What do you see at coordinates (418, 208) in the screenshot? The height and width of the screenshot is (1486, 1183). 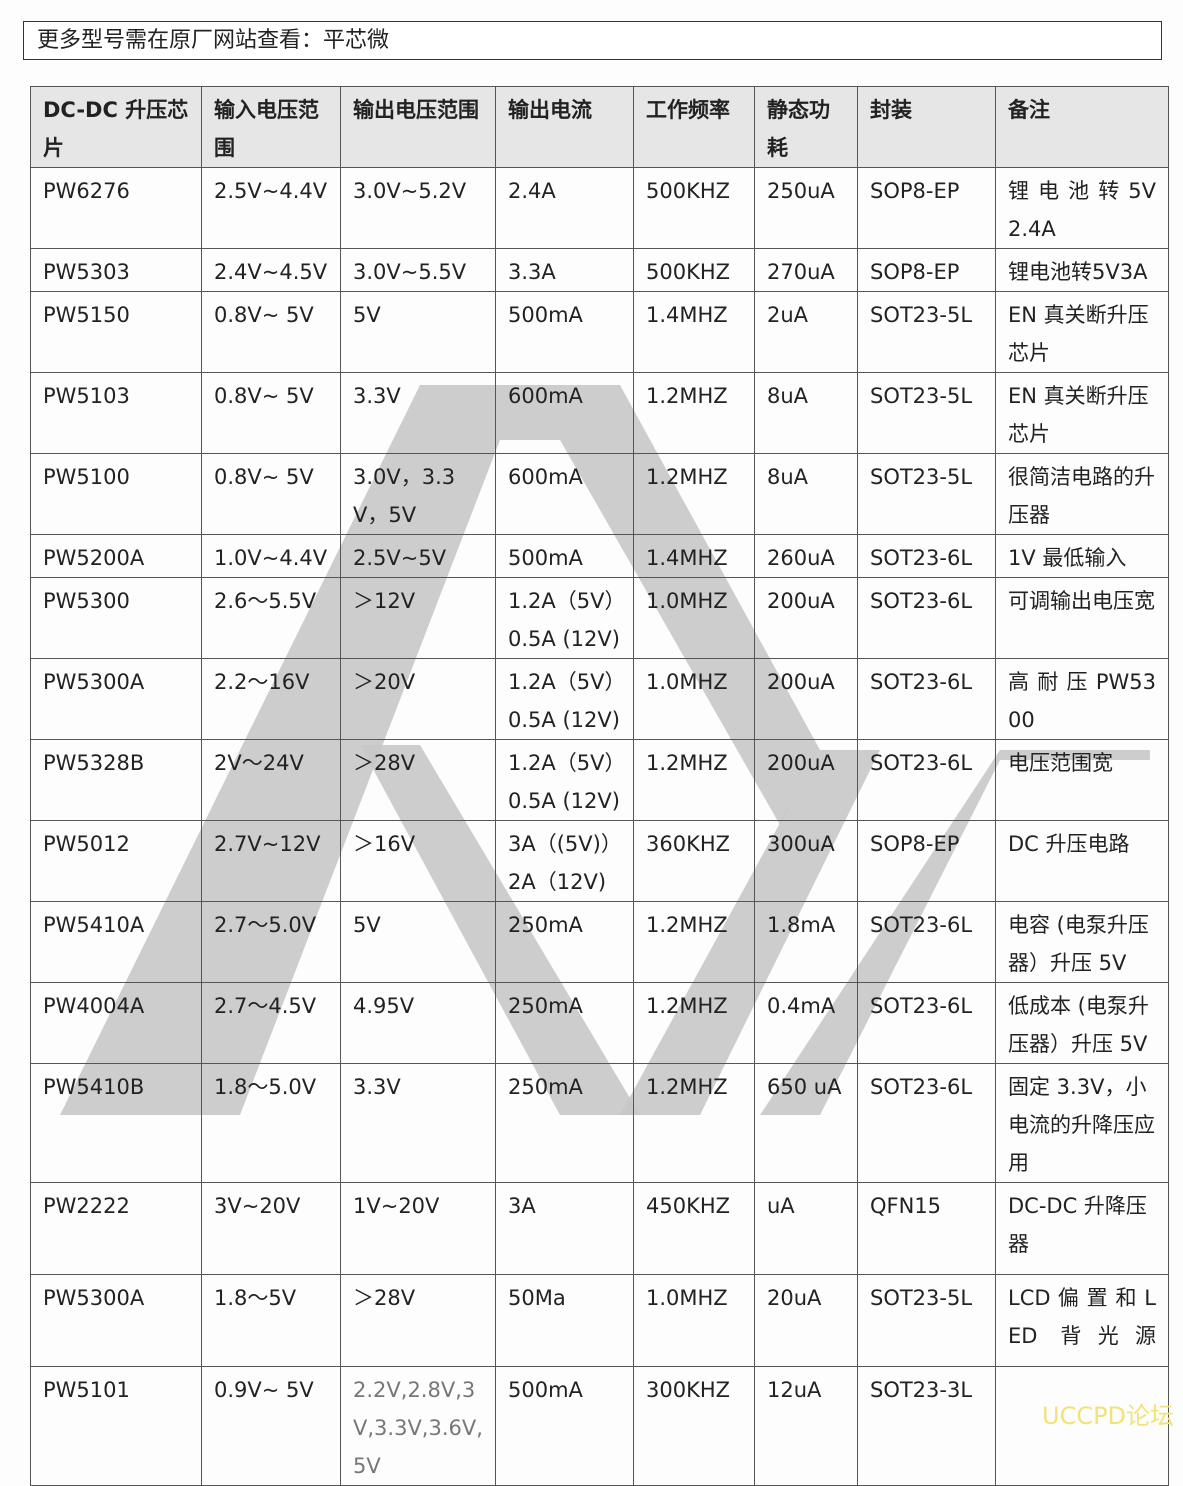 I see `table-cell: 3.0V~5.2V` at bounding box center [418, 208].